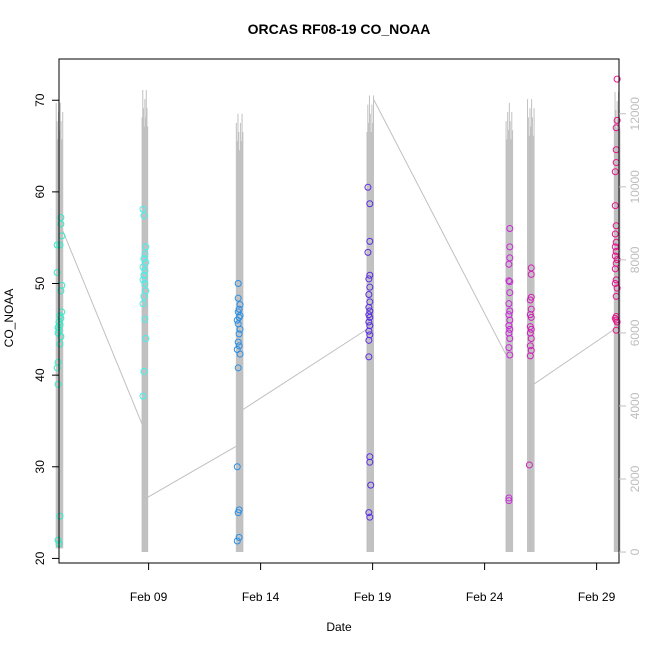  I want to click on x-tick-label: Feb 29, so click(597, 597).